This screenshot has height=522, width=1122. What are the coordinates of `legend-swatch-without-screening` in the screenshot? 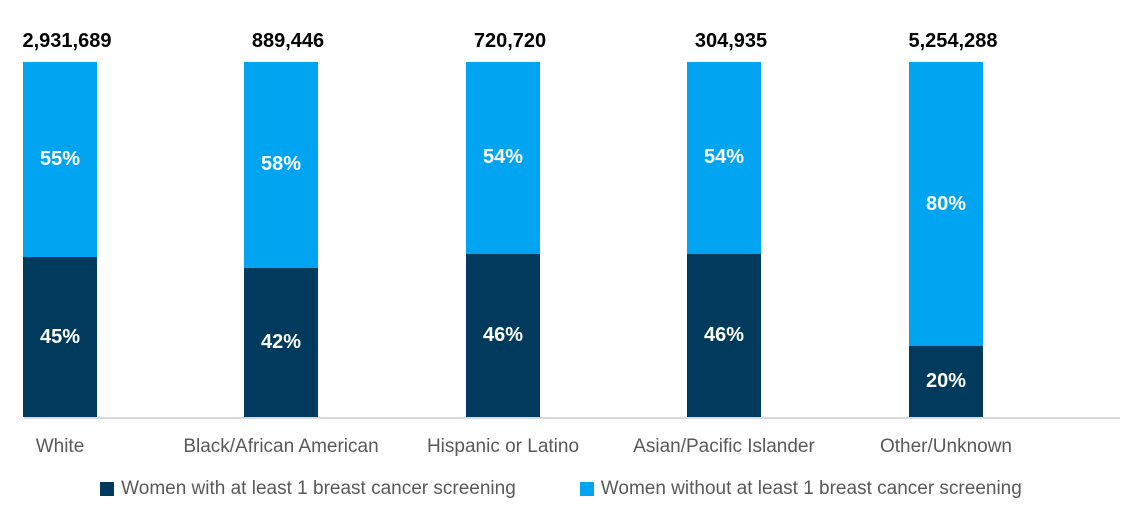 It's located at (586, 489).